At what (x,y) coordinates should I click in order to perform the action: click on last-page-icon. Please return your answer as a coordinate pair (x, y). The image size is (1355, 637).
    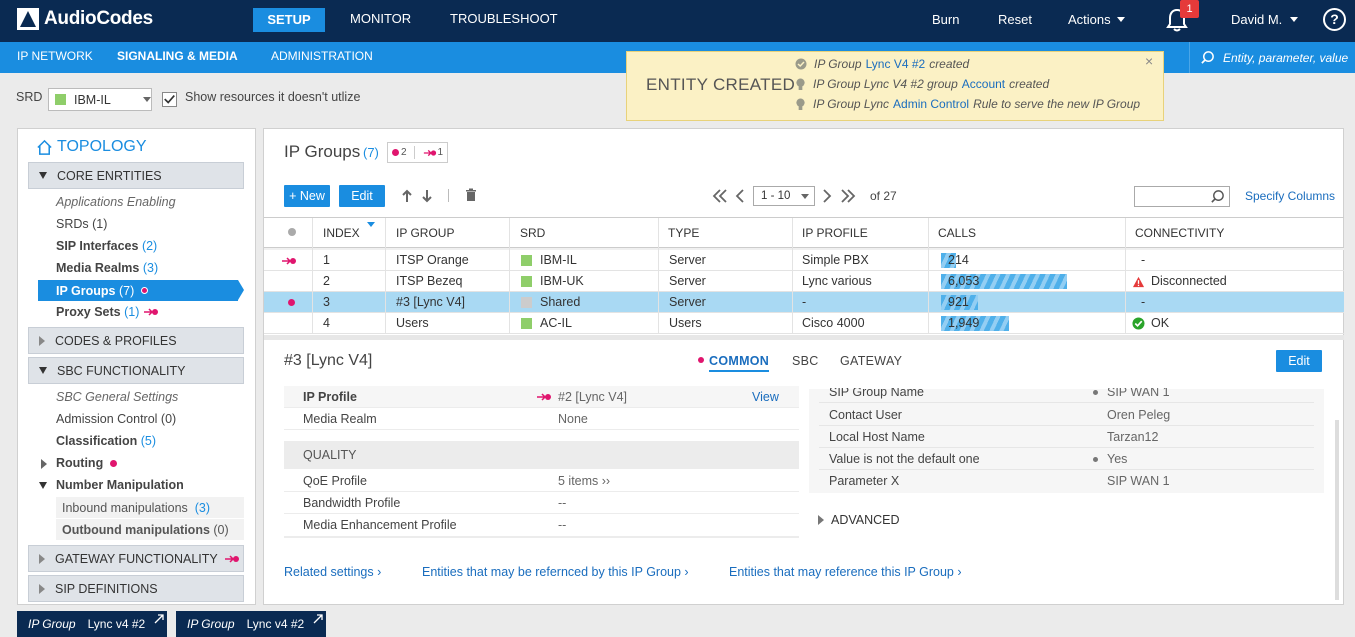
    Looking at the image, I should click on (848, 196).